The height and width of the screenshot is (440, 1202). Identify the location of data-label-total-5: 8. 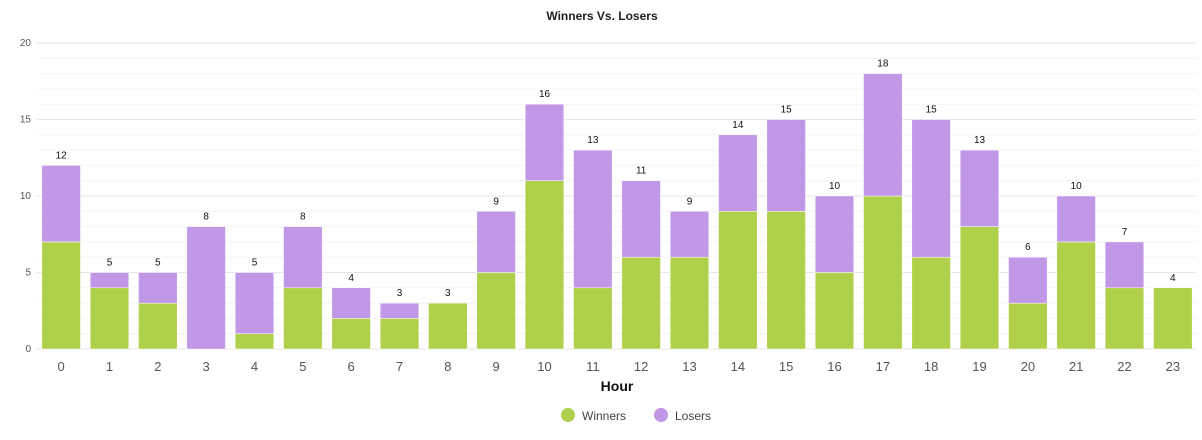
(303, 217).